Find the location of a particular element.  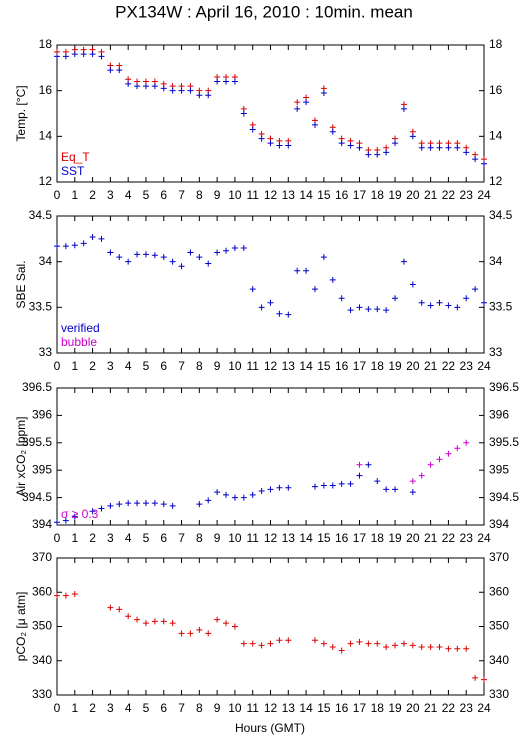

x-tick-label: 22 is located at coordinates (449, 538).